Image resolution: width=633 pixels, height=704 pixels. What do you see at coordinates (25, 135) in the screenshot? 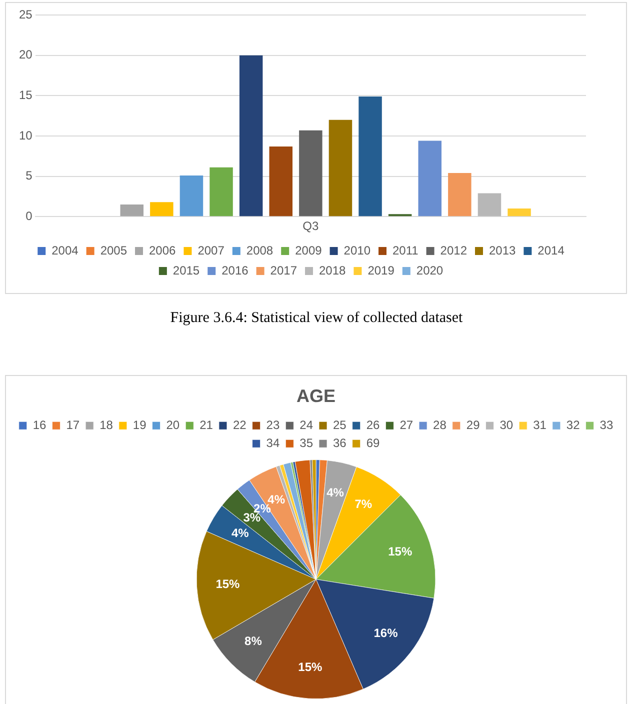
I see `y-tick-label: 10` at bounding box center [25, 135].